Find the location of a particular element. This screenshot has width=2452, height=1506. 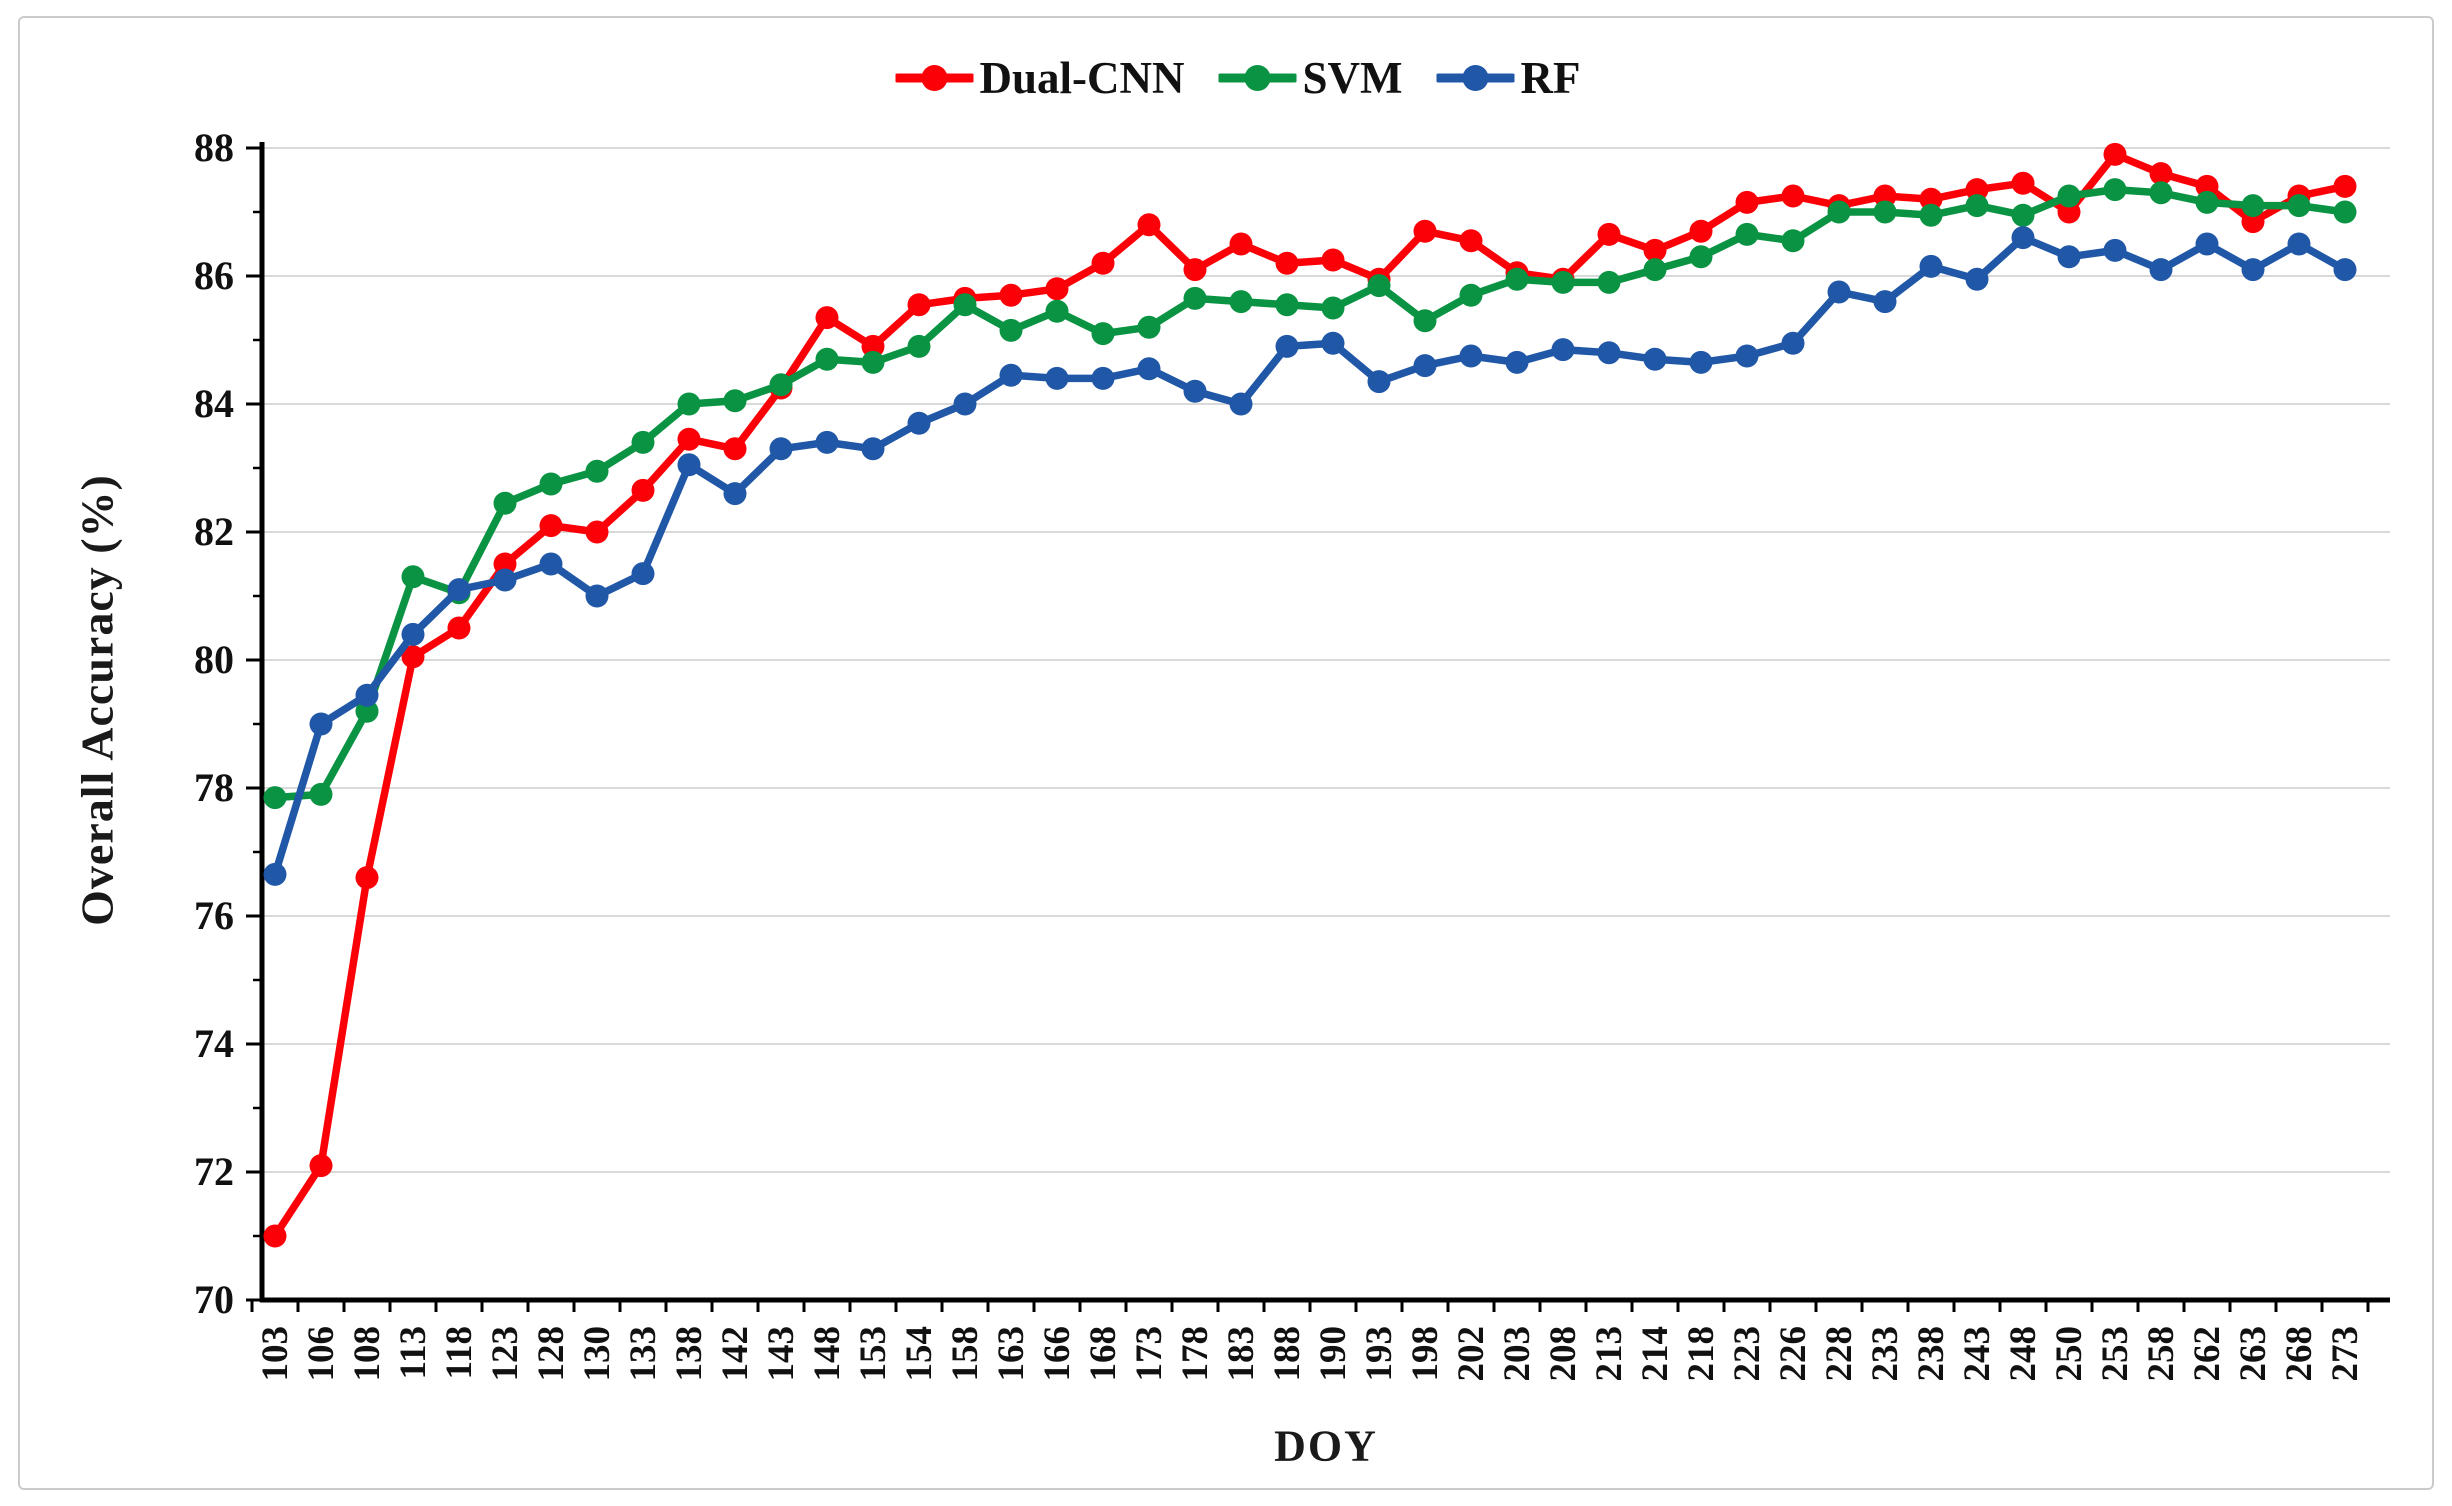

x-tick-label: 193 is located at coordinates (1379, 1354).